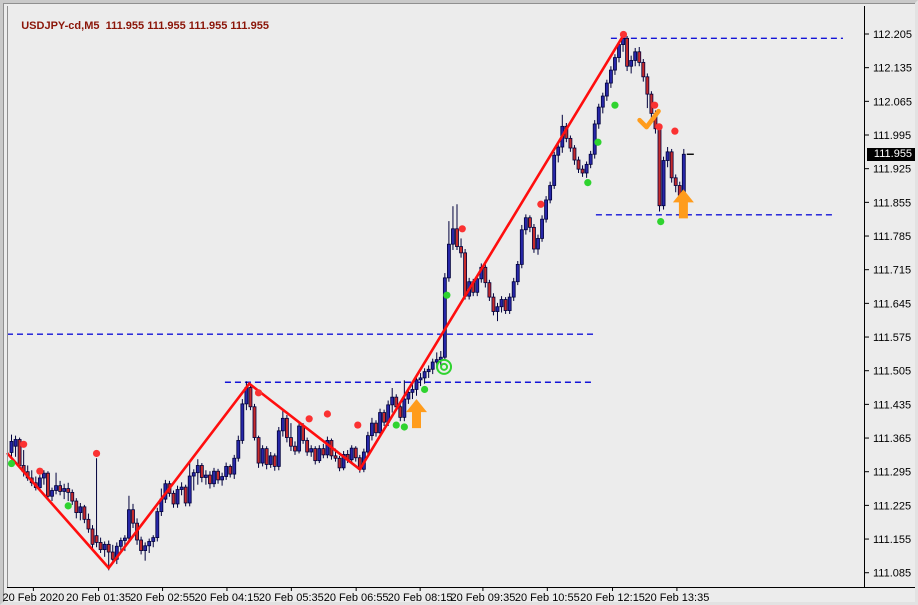 The width and height of the screenshot is (918, 605). Describe the element at coordinates (60, 26) in the screenshot. I see `symbol-period-label: USDJPY-cd,M5` at that location.